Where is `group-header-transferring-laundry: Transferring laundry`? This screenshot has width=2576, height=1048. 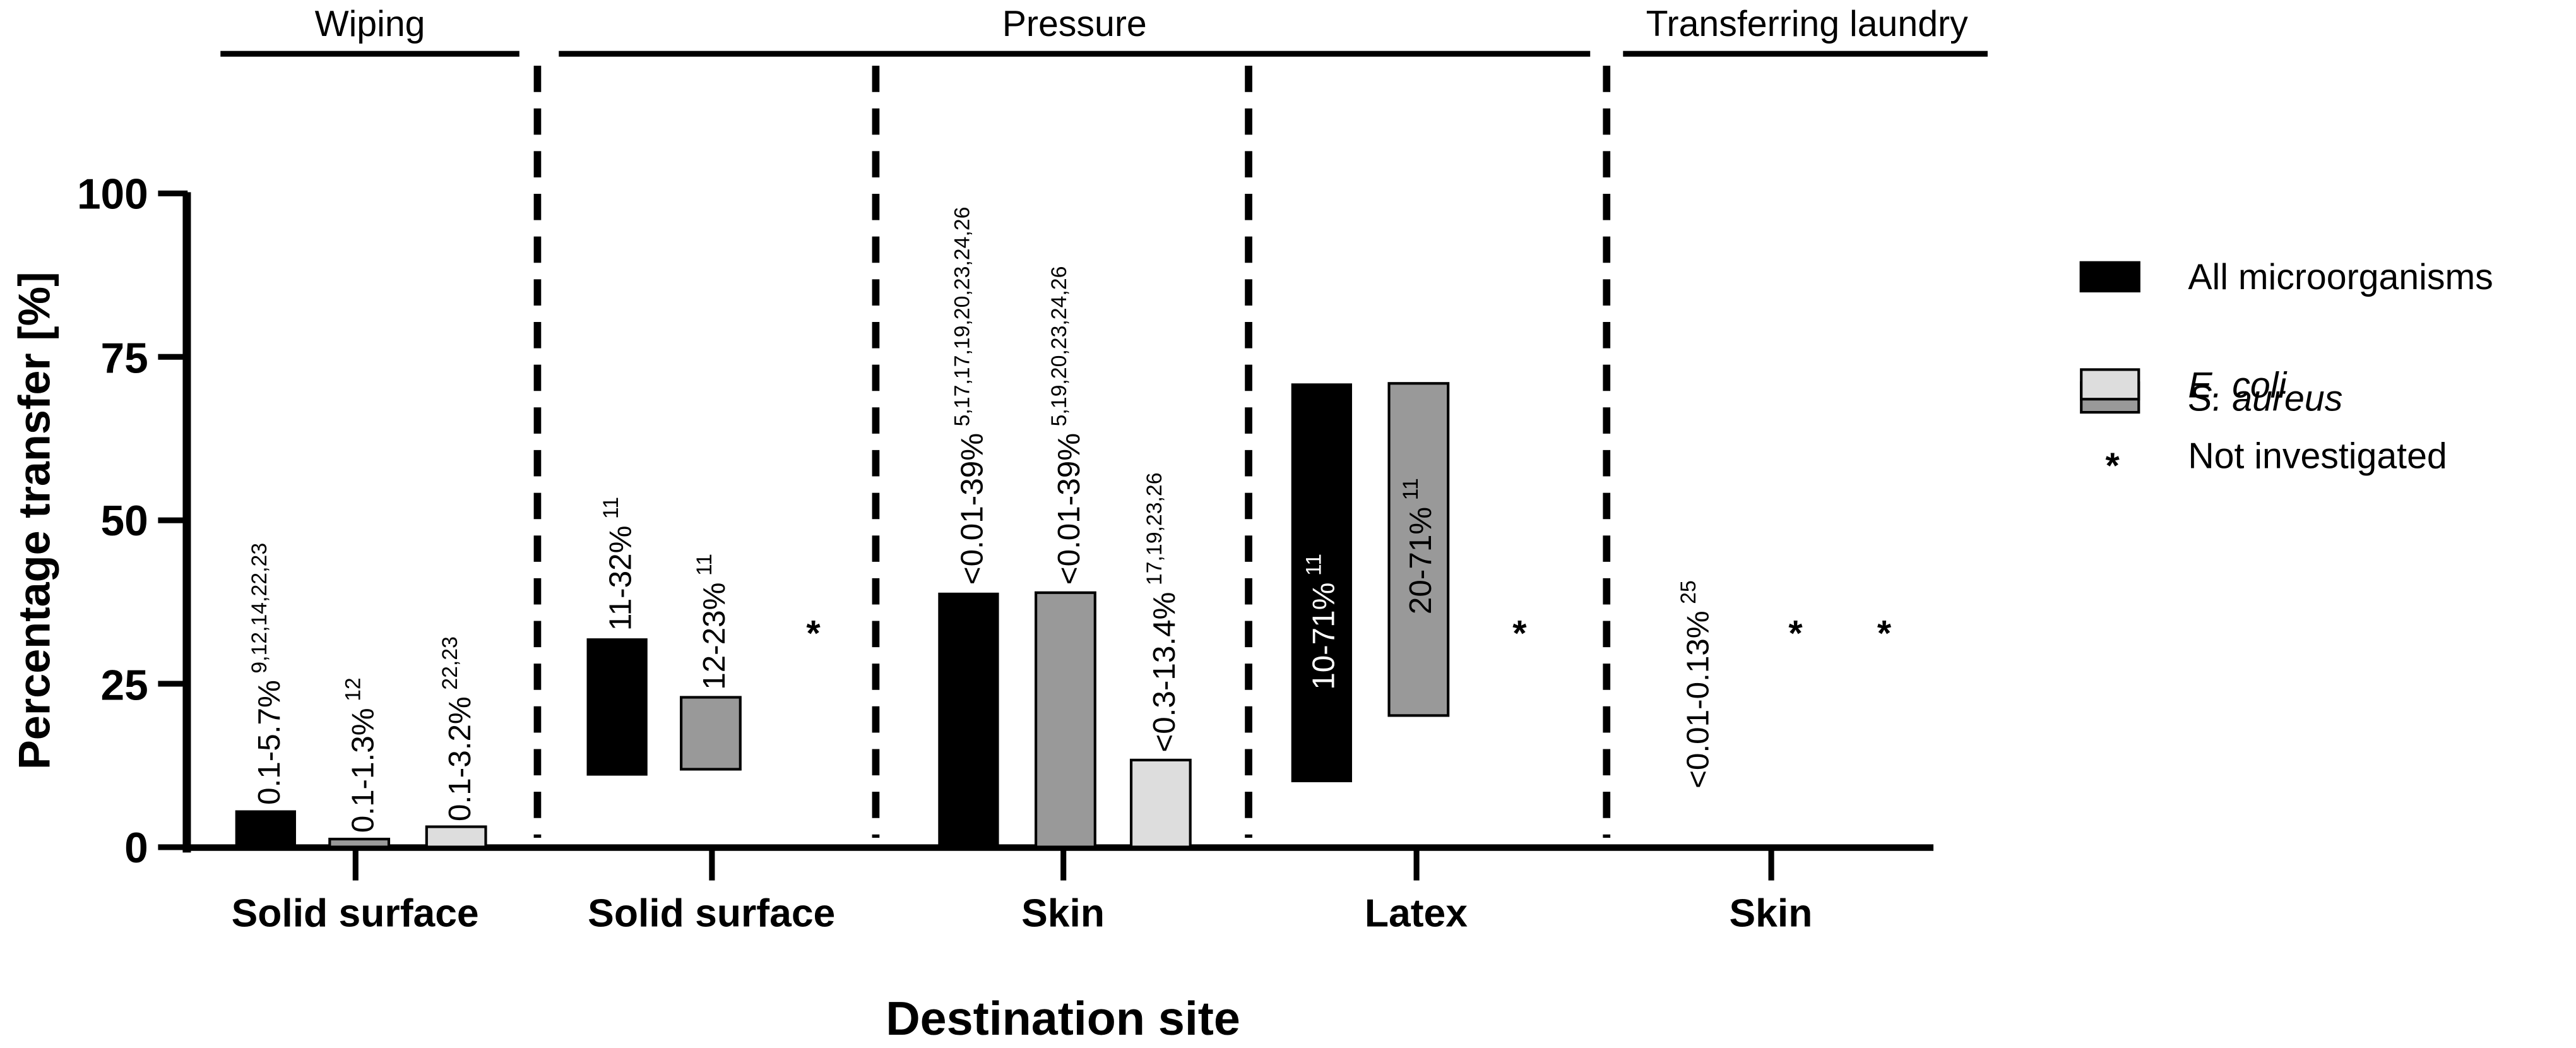 group-header-transferring-laundry: Transferring laundry is located at coordinates (1805, 30).